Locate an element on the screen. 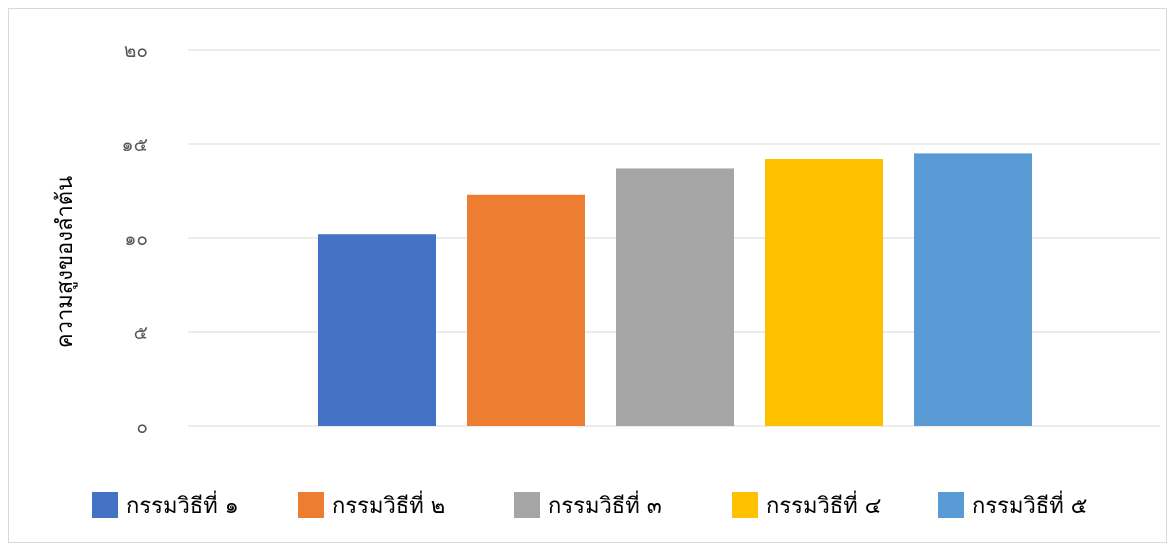 The image size is (1176, 552). y-axis-ticks: ๐ ๕ ๑๐ ๑๕ ๒๐ is located at coordinates (135, 239).